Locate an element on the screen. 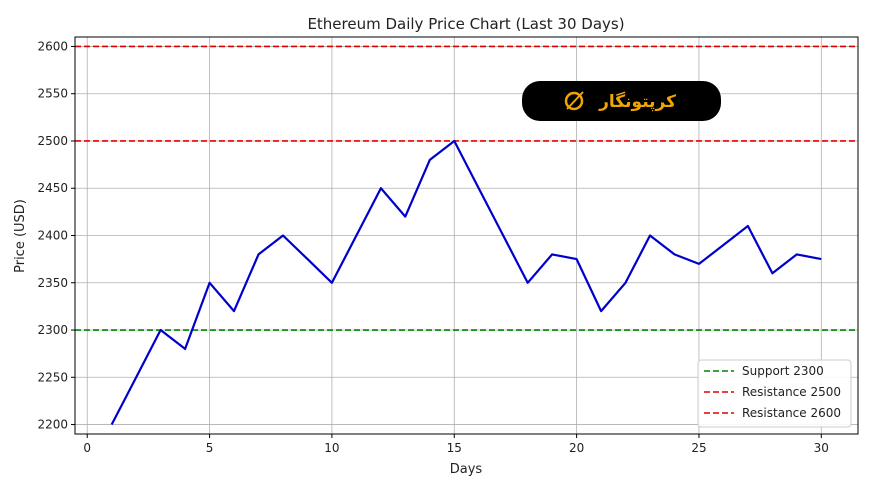 The height and width of the screenshot is (493, 877). y-tick-label: 2300 is located at coordinates (52, 330).